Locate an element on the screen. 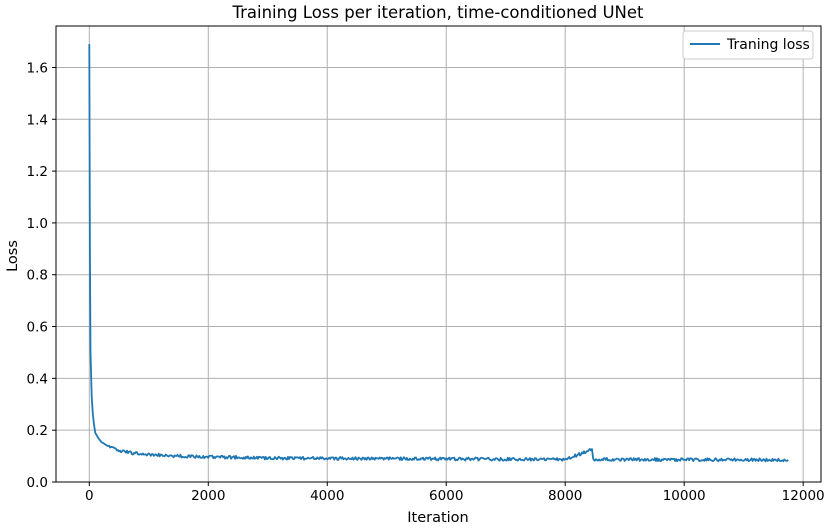 The image size is (828, 530). x-tick-label: 4000 is located at coordinates (327, 496).